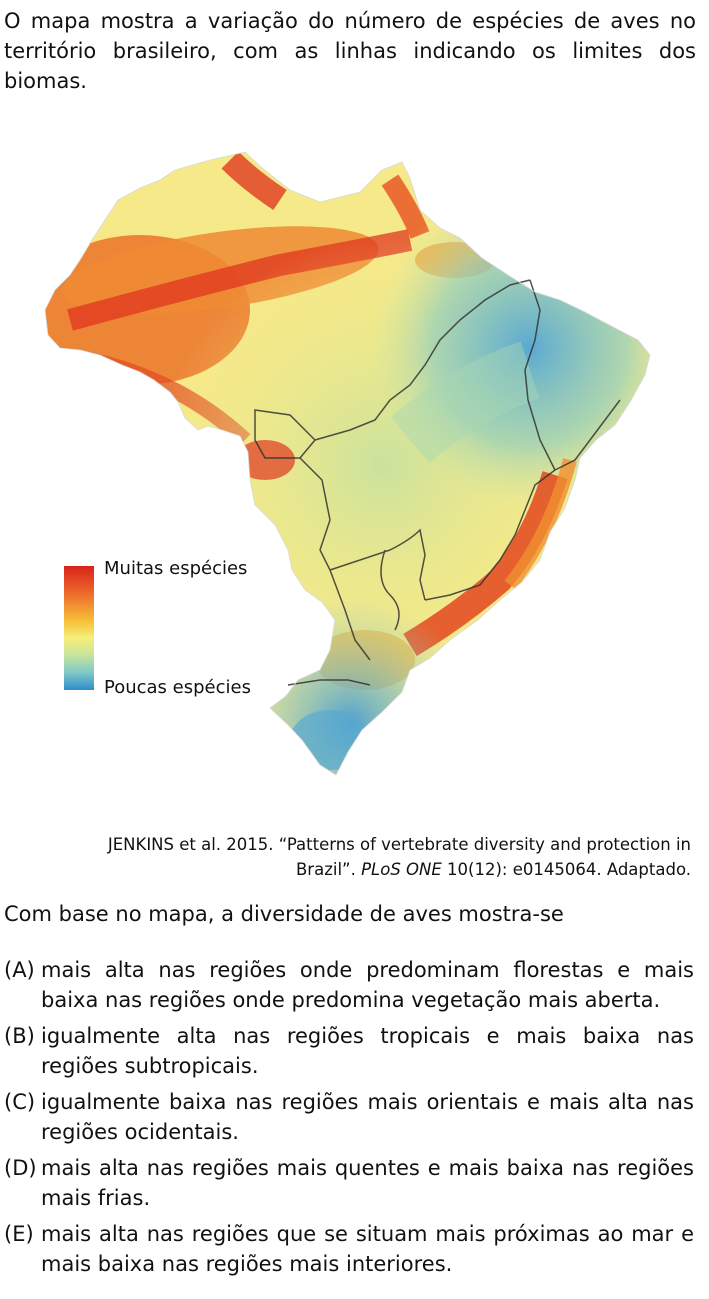 The height and width of the screenshot is (1299, 709). What do you see at coordinates (19, 970) in the screenshot?
I see `option-a-letter: (A)` at bounding box center [19, 970].